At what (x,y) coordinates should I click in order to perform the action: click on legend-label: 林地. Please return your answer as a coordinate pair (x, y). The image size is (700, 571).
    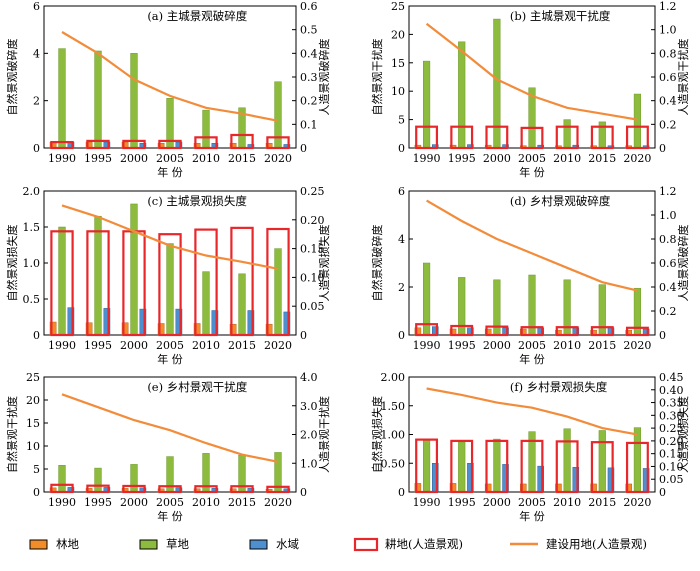
    Looking at the image, I should click on (67, 544).